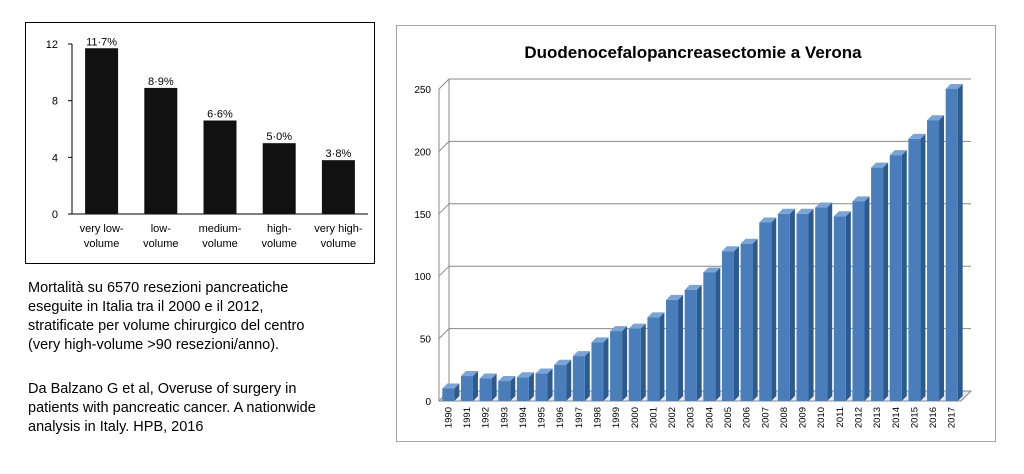  What do you see at coordinates (803, 417) in the screenshot?
I see `x-tick-label: 2009` at bounding box center [803, 417].